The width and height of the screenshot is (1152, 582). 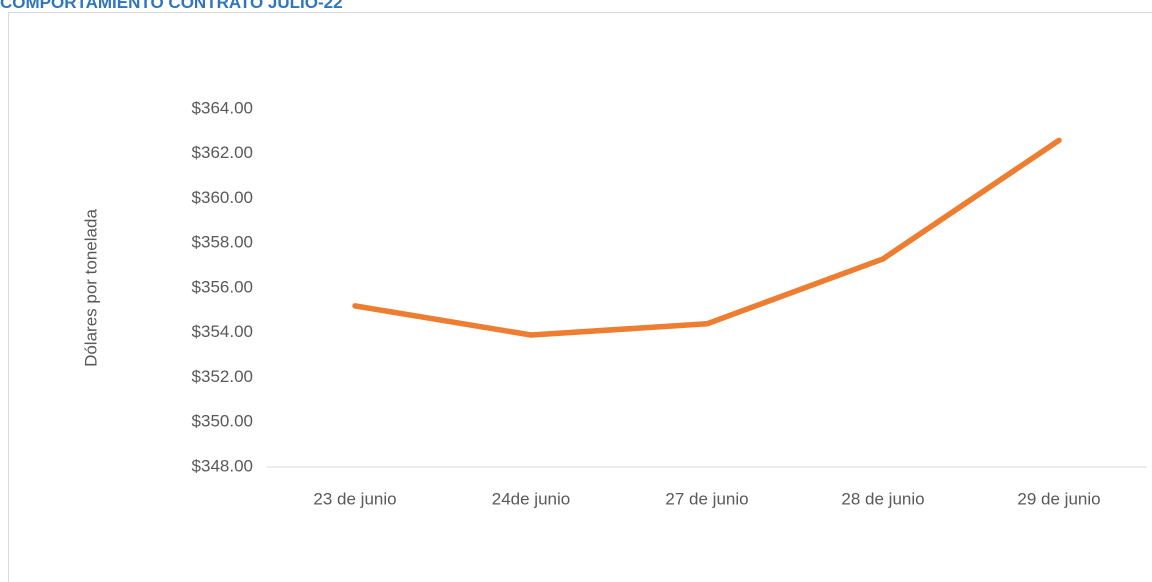 I want to click on y-tick-label: $352.00, so click(x=222, y=376).